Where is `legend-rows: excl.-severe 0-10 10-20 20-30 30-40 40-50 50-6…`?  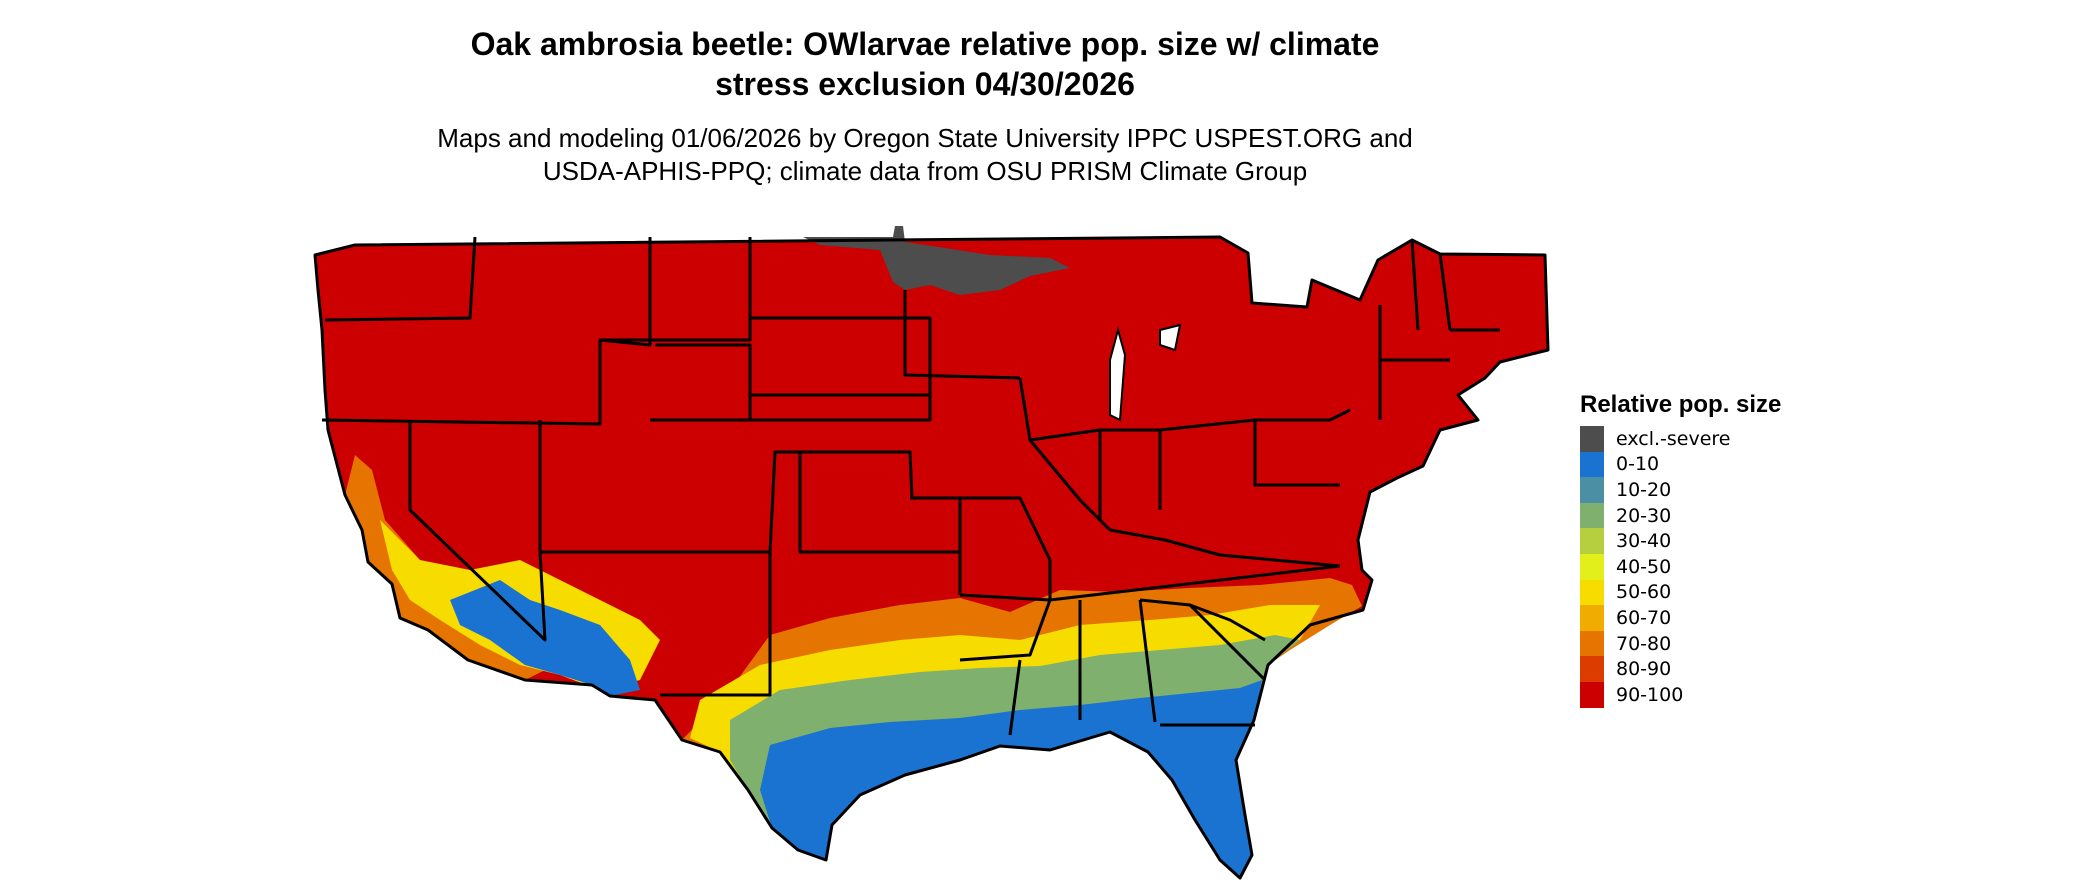 legend-rows: excl.-severe 0-10 10-20 20-30 30-40 40-50 50-6… is located at coordinates (1680, 567).